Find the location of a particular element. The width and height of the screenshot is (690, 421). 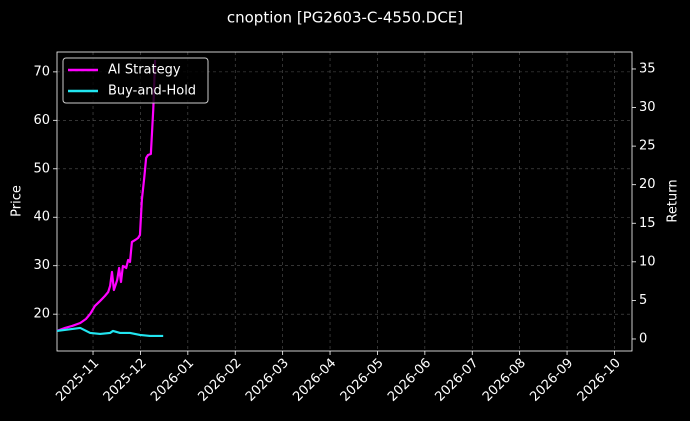

x-tick-label: 2025-12 is located at coordinates (125, 380).